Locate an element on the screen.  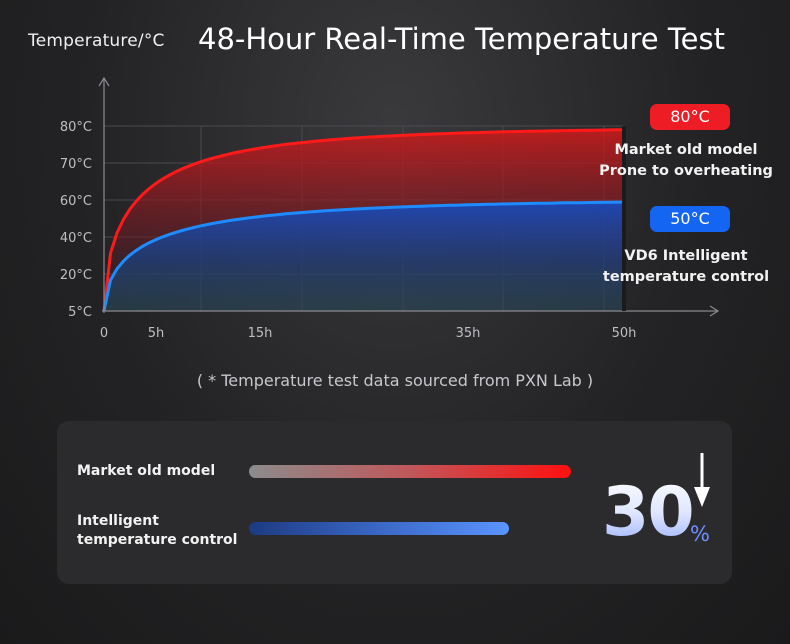
x-tick-label: 15h is located at coordinates (260, 333).